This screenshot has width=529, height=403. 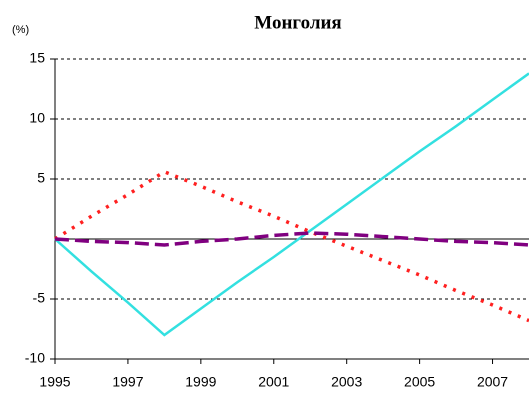 I want to click on y-tick-label: 15, so click(x=37, y=58).